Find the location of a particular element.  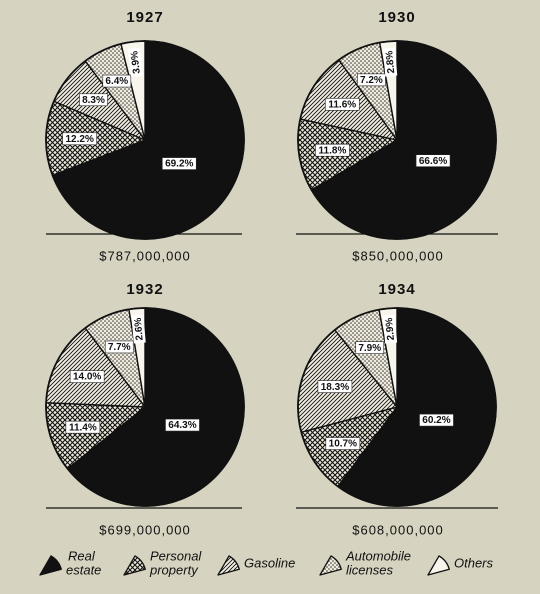

slice-label-personal-property: 12.2% is located at coordinates (79, 139).